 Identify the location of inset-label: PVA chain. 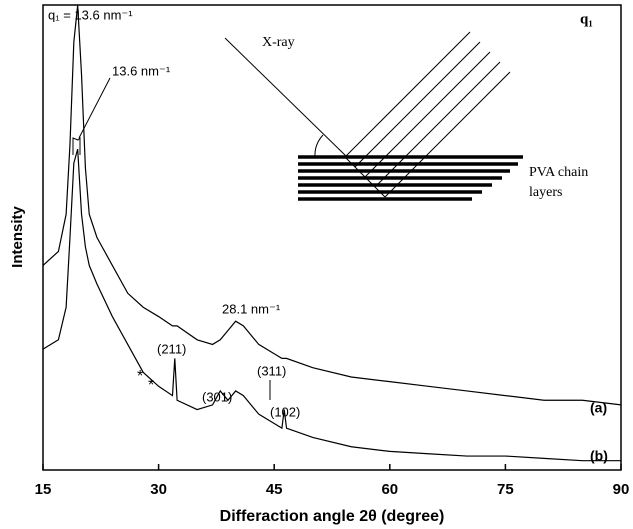
(558, 172).